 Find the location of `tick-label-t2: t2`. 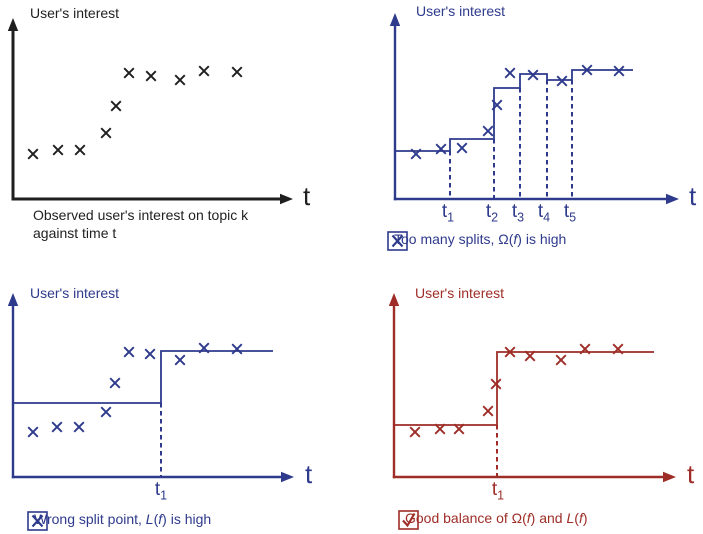

tick-label-t2: t2 is located at coordinates (492, 213).